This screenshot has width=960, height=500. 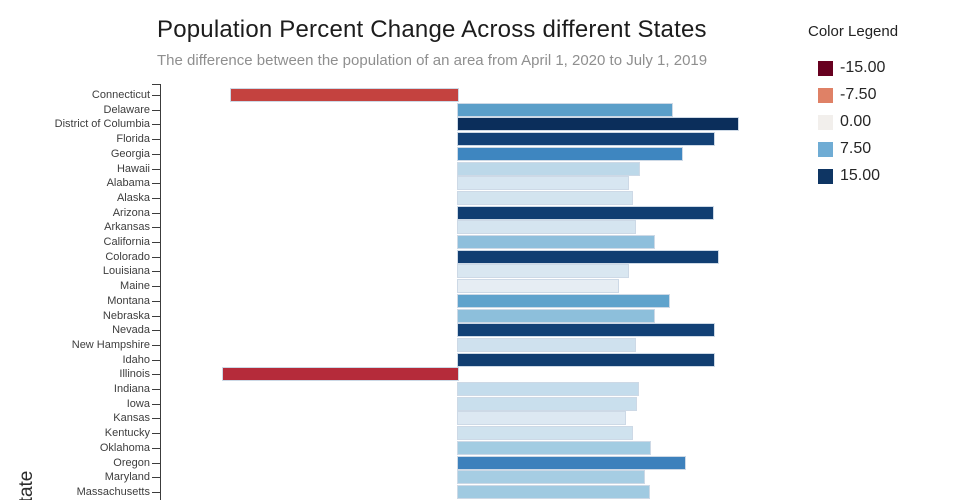 I want to click on bar-montana, so click(x=564, y=300).